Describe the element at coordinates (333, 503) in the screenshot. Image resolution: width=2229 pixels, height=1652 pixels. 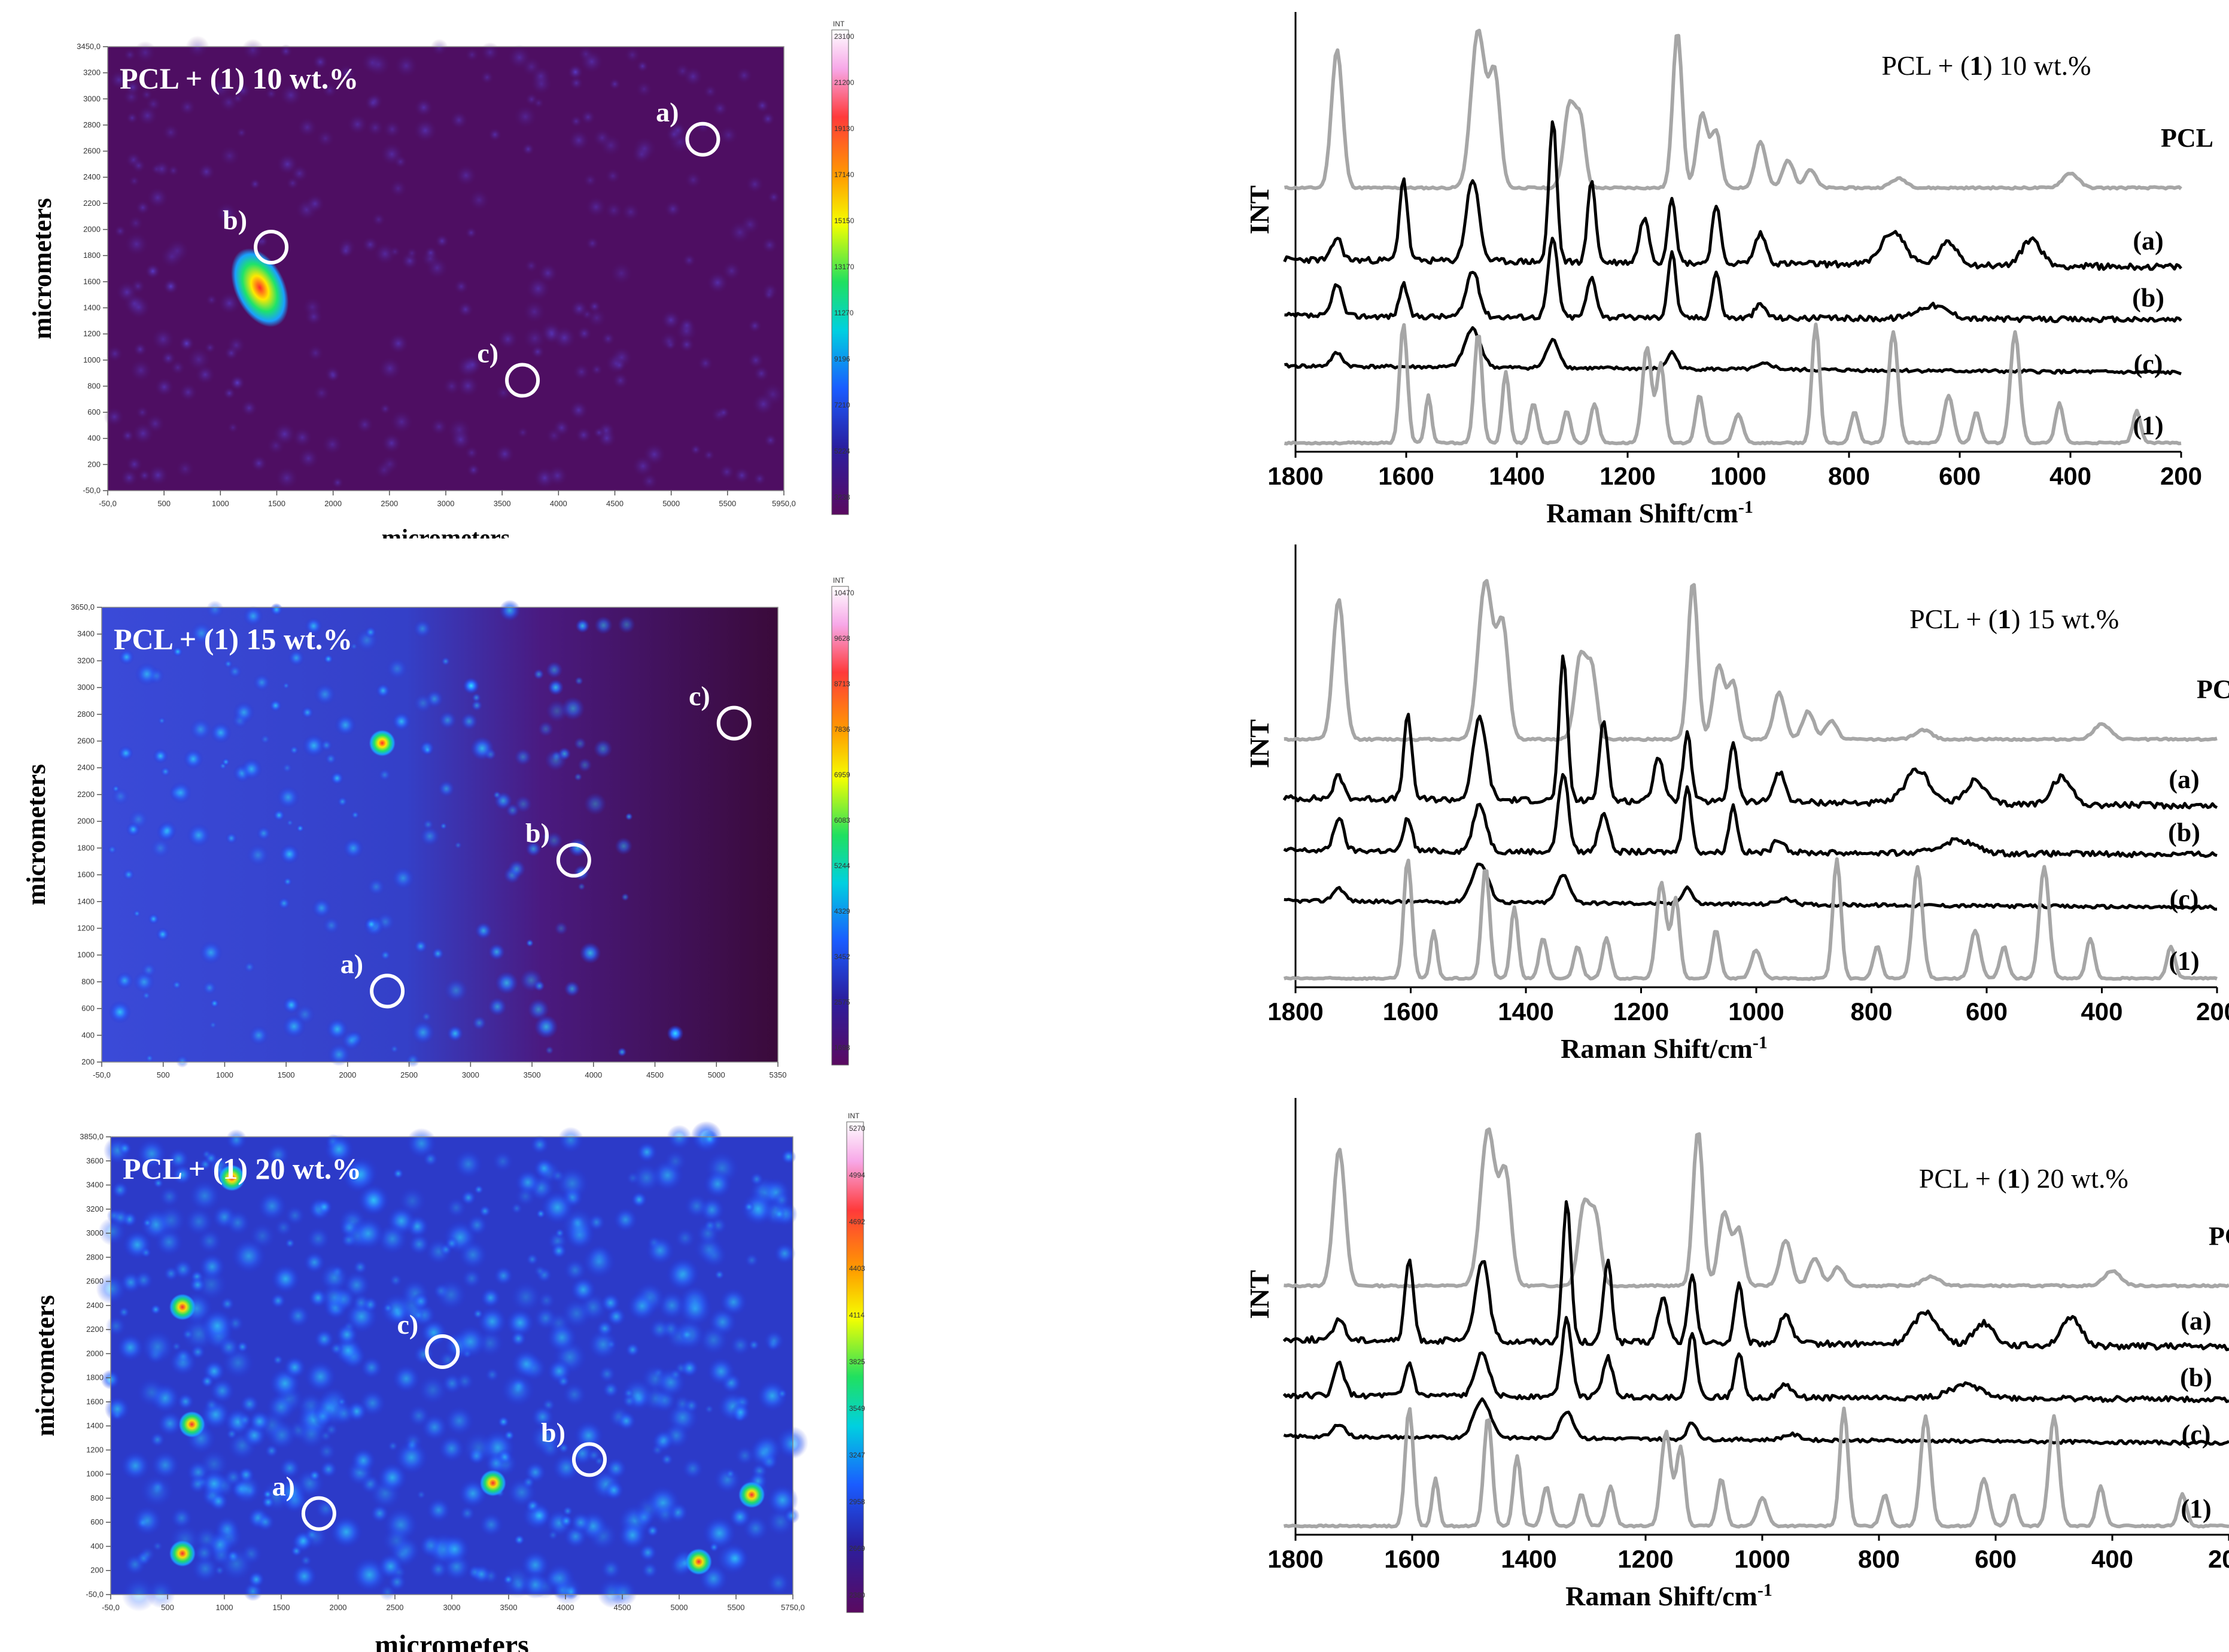
I see `x-tick-label: 2000` at that location.